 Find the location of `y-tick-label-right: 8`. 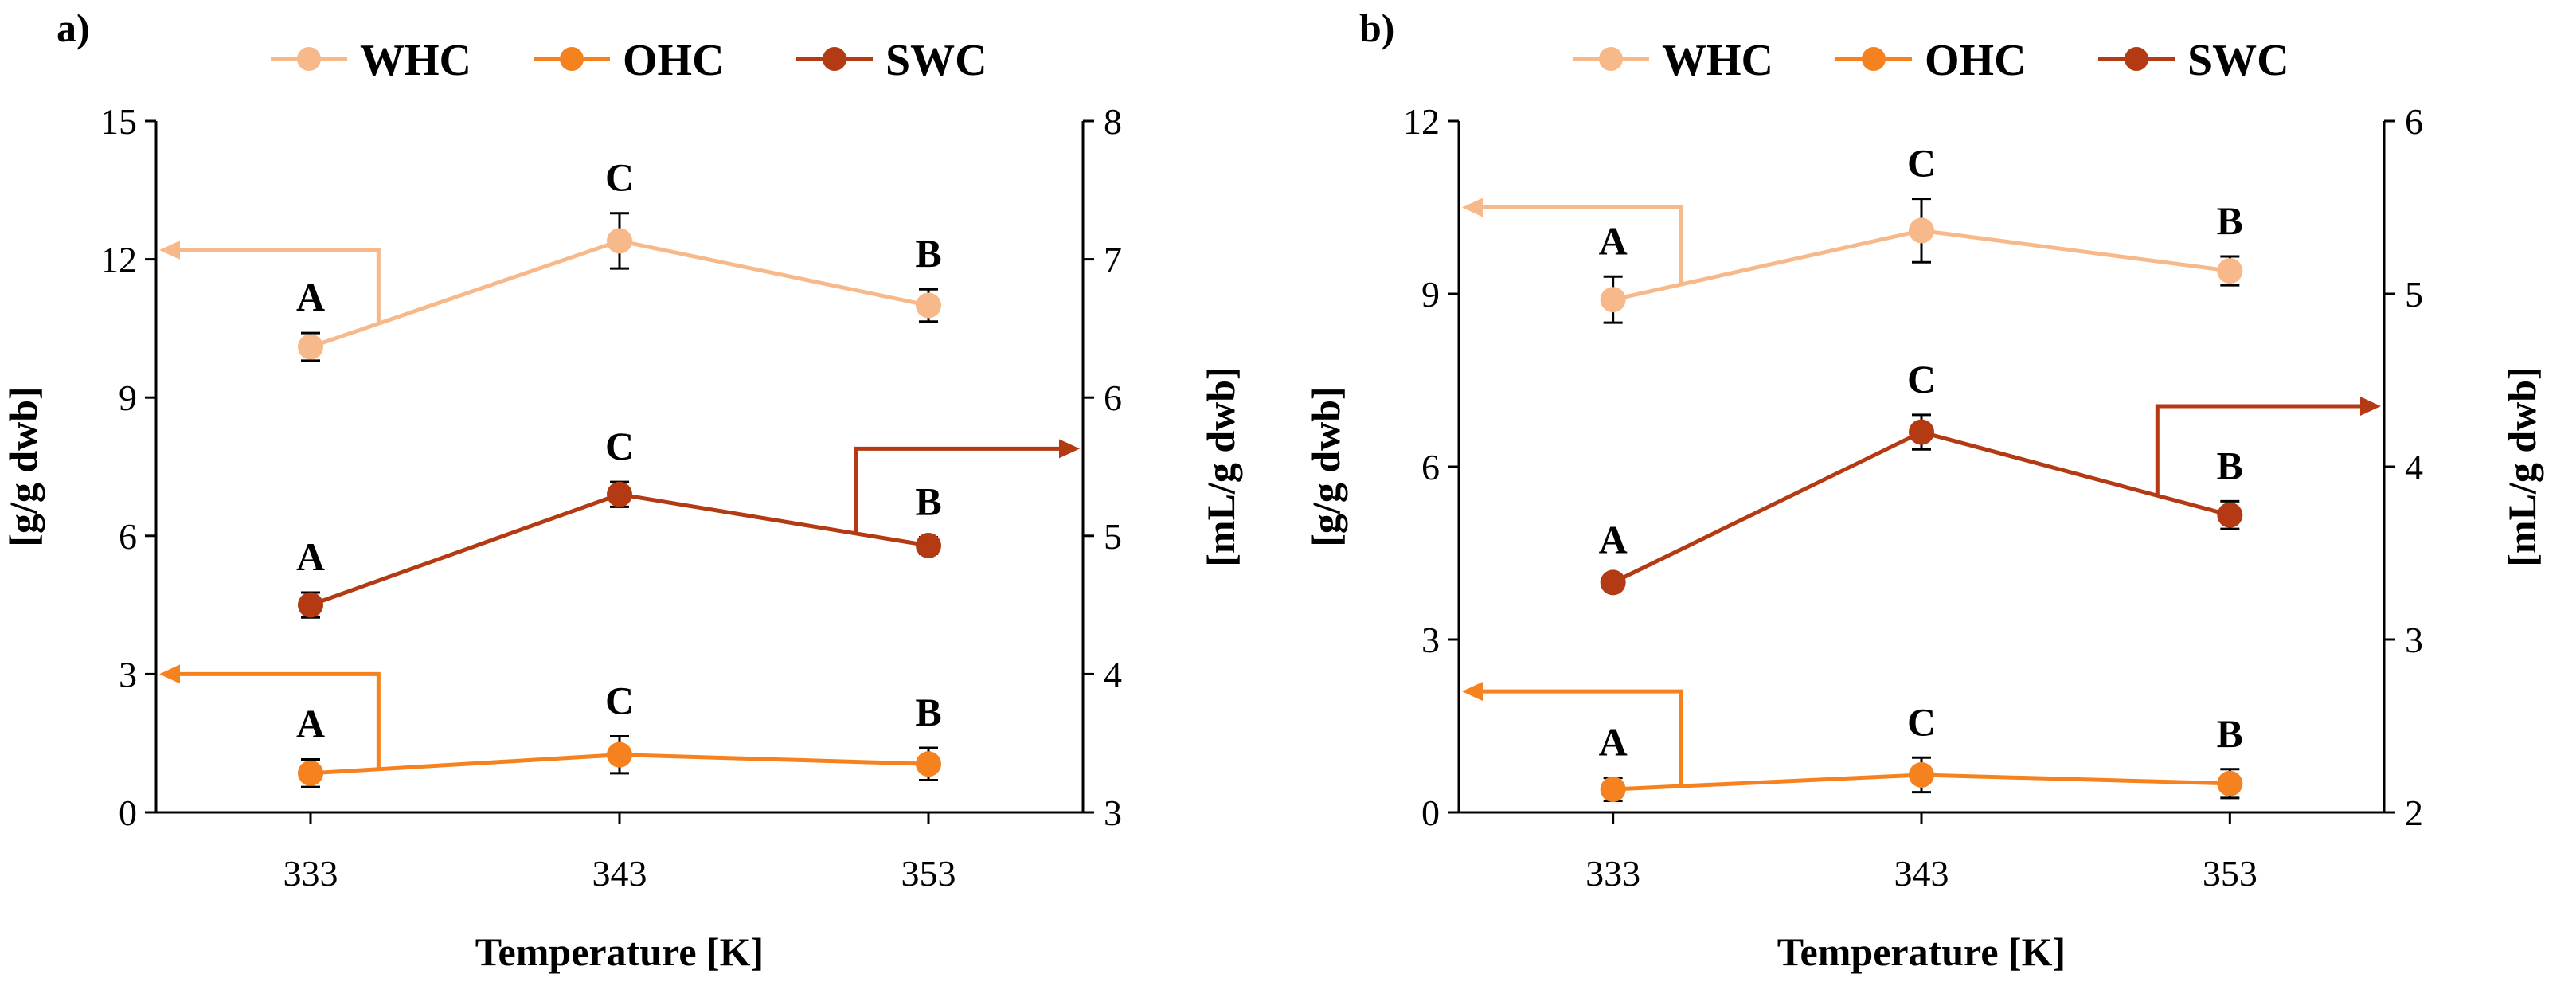

y-tick-label-right: 8 is located at coordinates (1113, 121).